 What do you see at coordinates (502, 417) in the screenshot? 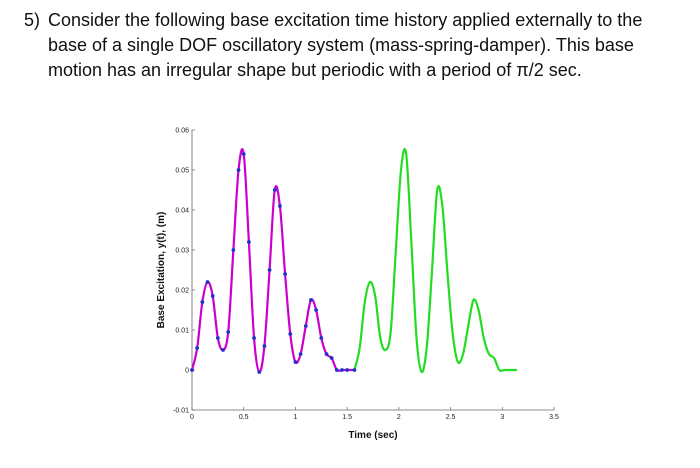
I see `x-tick-label: 3` at bounding box center [502, 417].